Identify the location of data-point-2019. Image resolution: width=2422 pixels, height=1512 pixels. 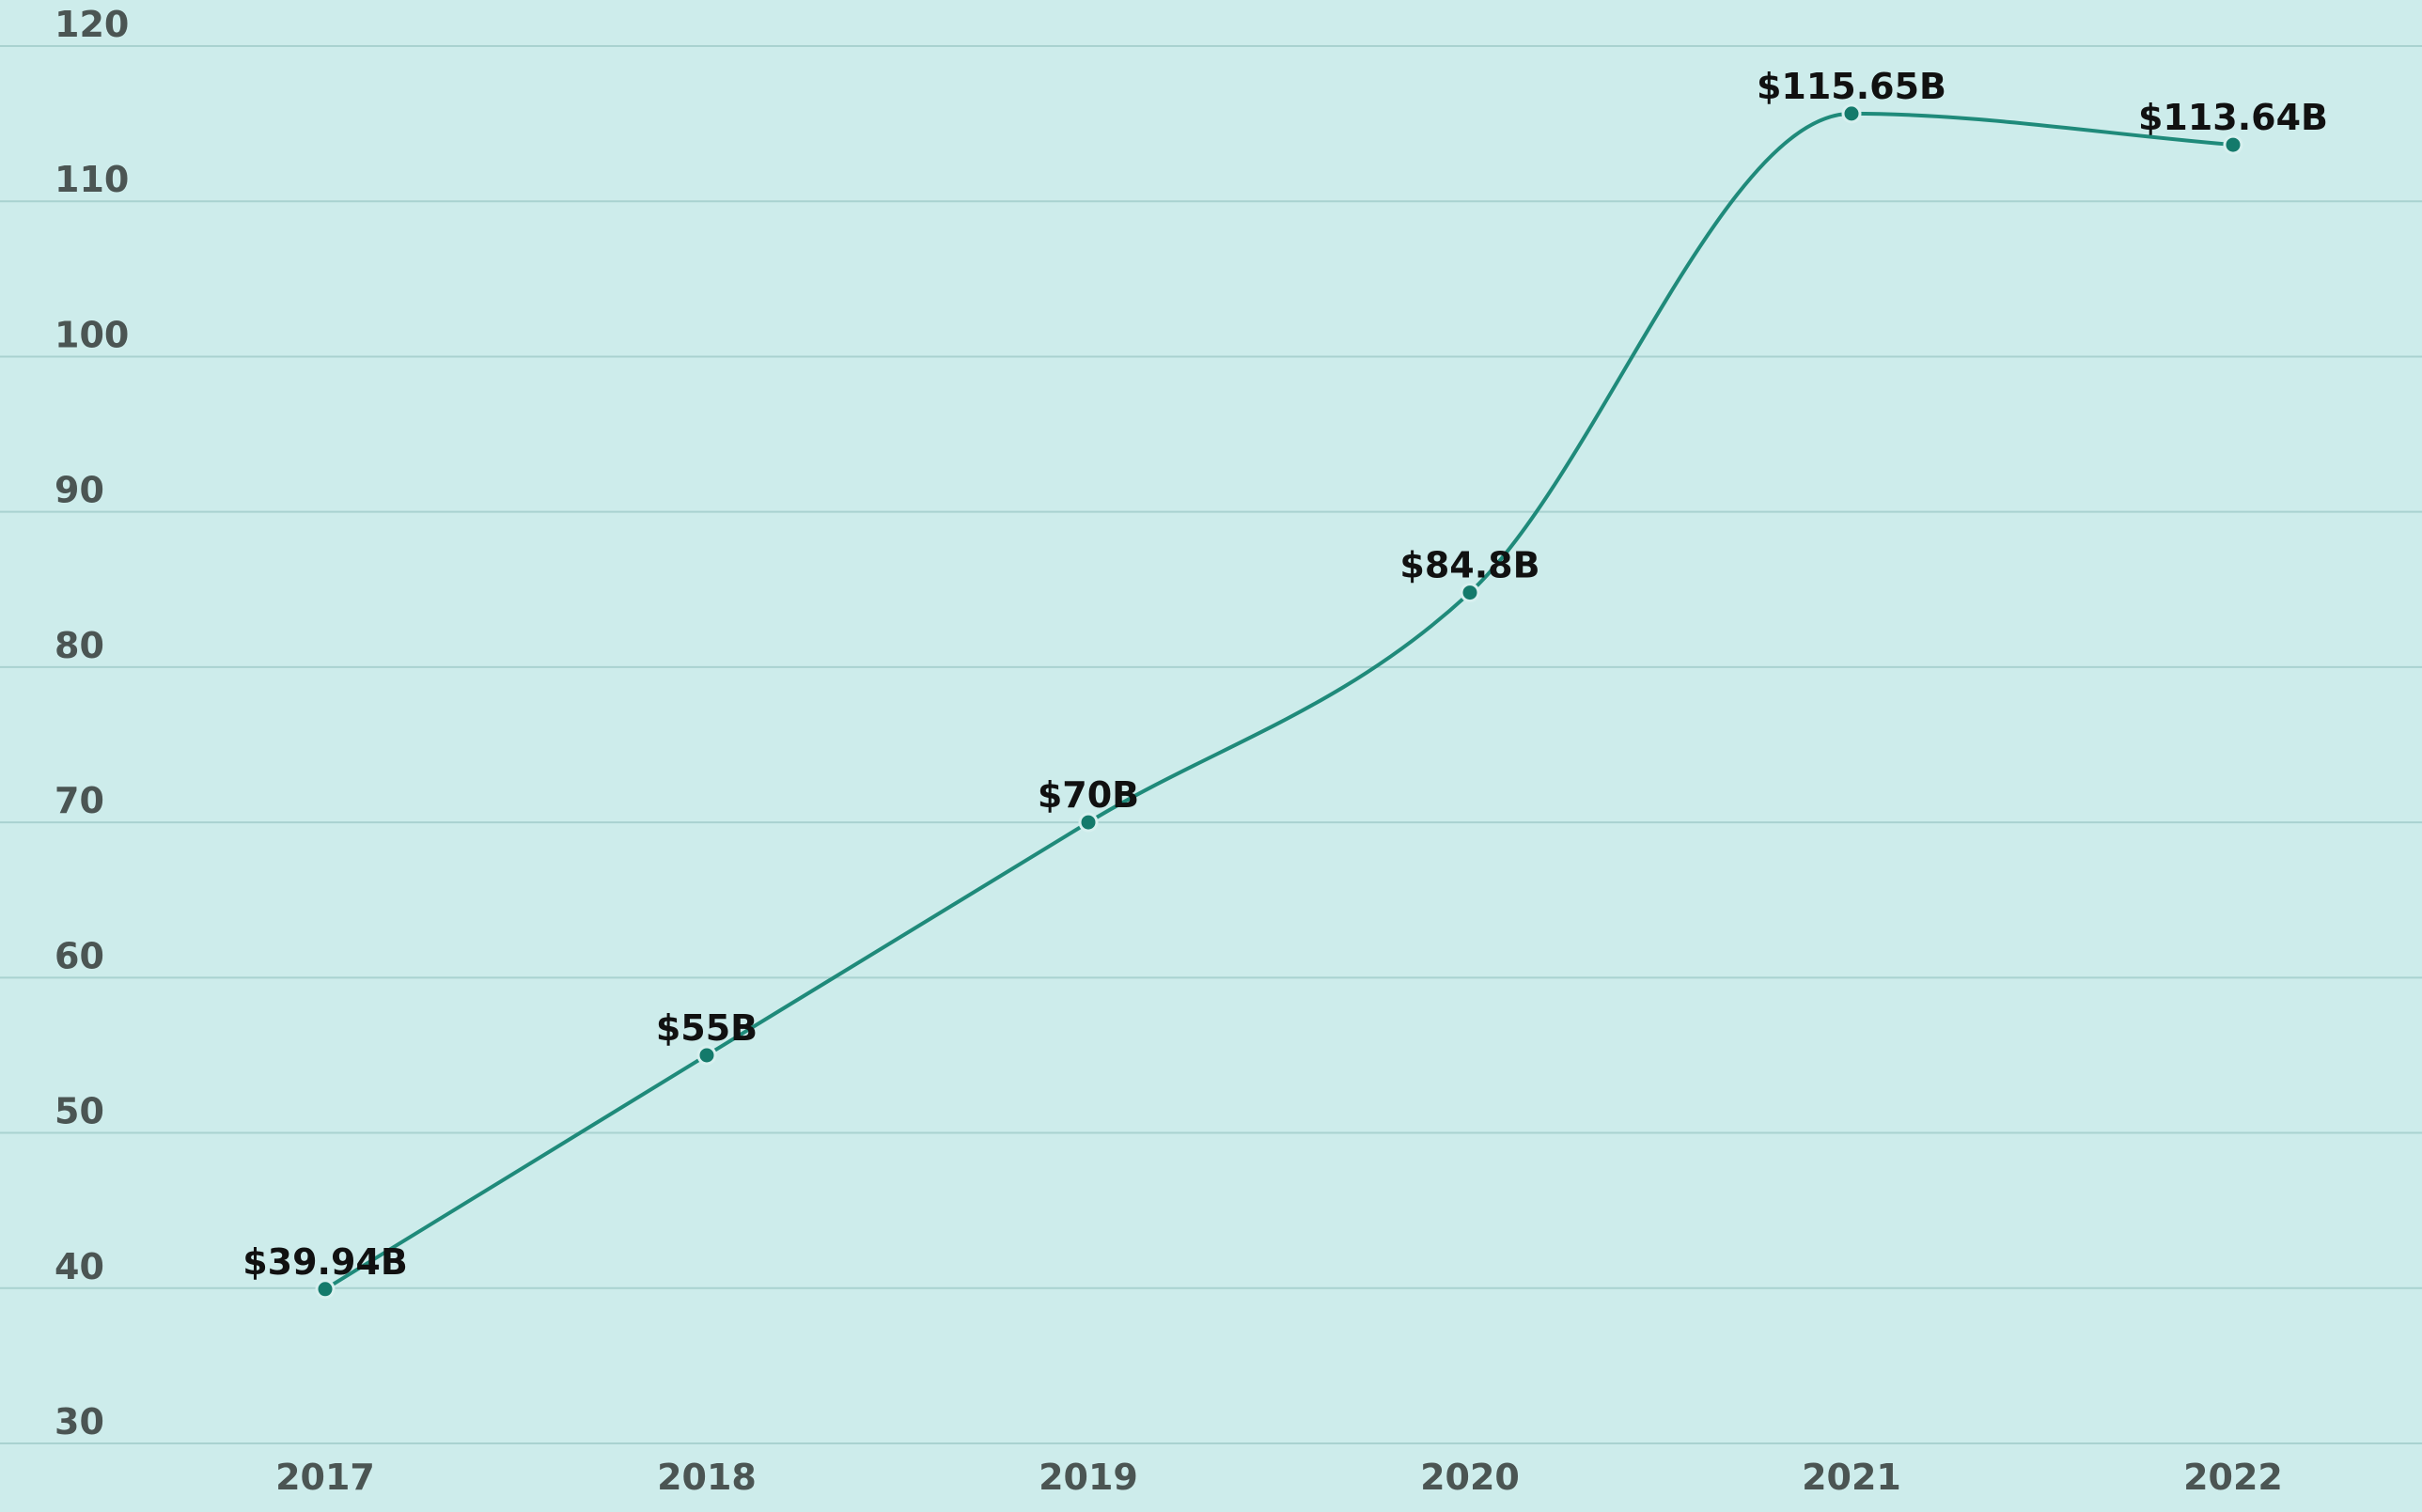
(1088, 822).